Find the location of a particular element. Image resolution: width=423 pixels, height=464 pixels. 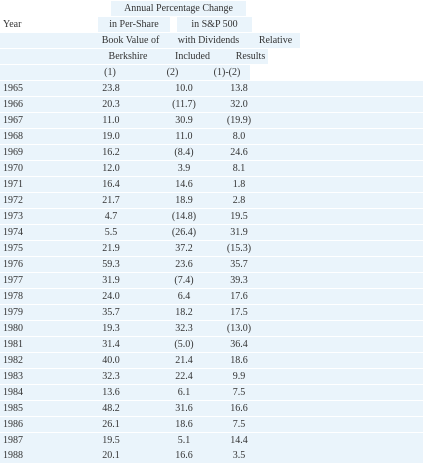

table-row: 1982 40.0 21.4 18.6 is located at coordinates (211, 361).